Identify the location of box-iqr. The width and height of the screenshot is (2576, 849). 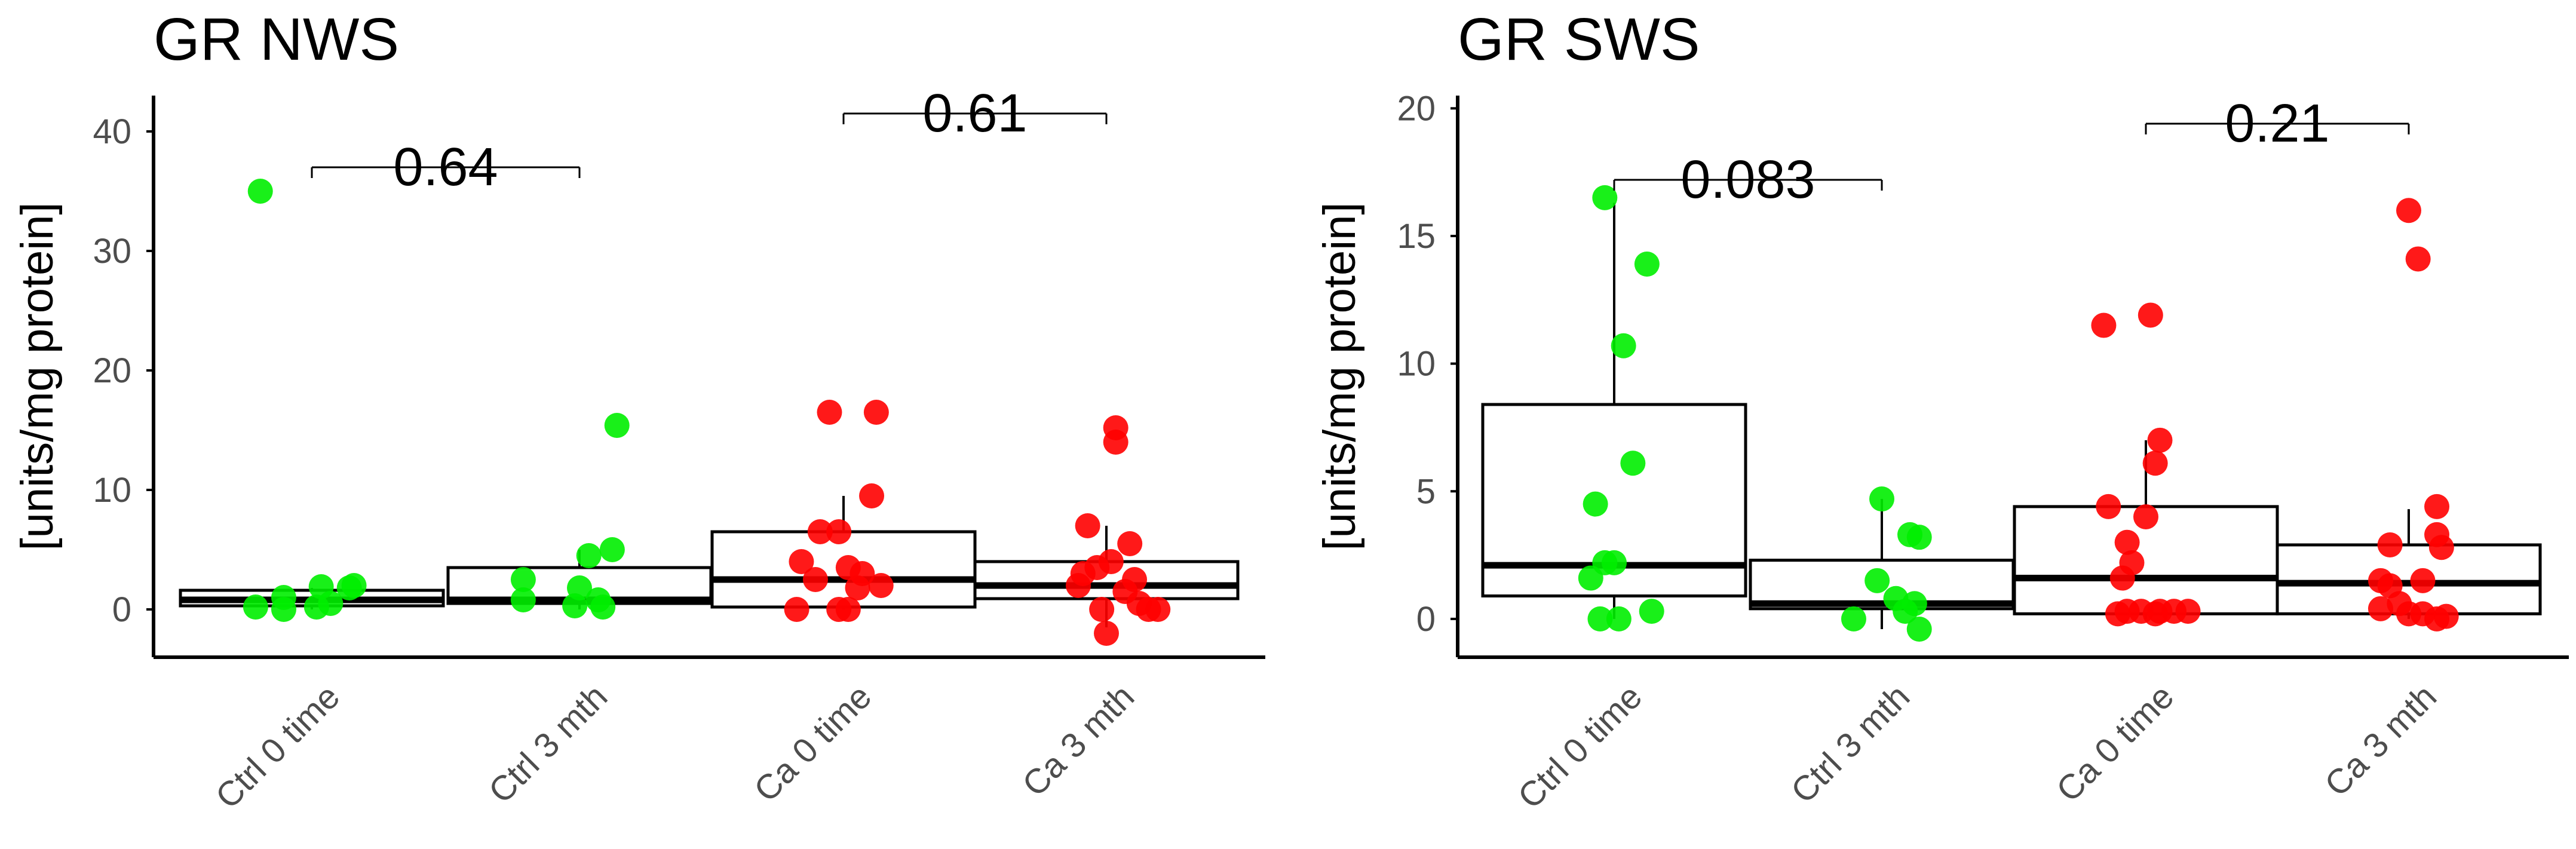
(1614, 500).